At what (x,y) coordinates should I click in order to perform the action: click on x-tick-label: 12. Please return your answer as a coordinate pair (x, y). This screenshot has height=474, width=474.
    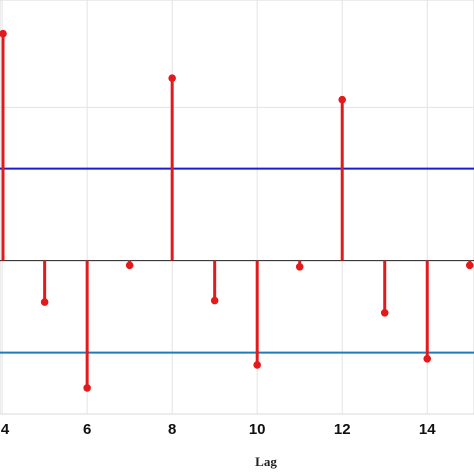
    Looking at the image, I should click on (342, 429).